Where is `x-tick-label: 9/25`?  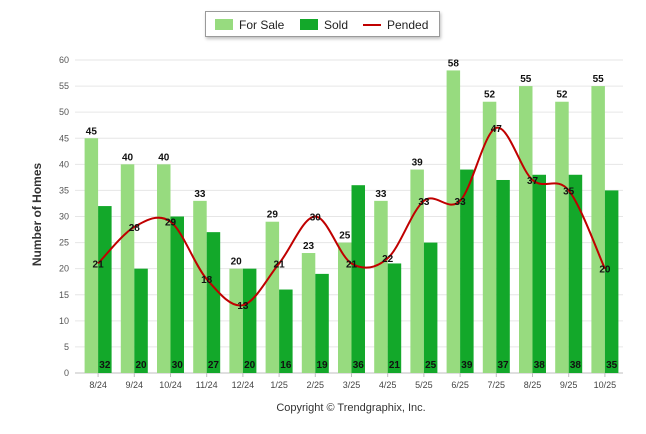 x-tick-label: 9/25 is located at coordinates (569, 385).